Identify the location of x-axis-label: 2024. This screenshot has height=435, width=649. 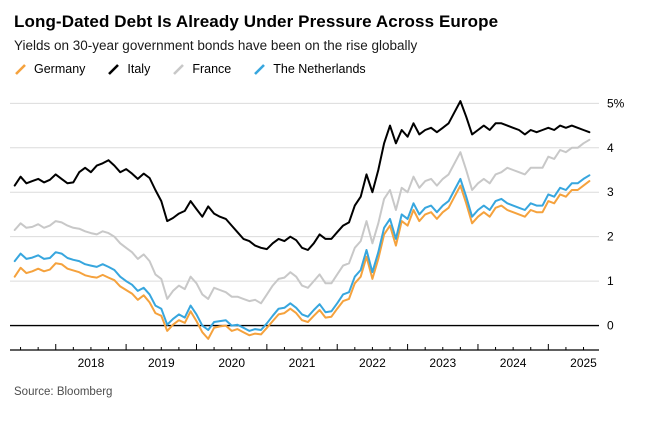
(513, 363).